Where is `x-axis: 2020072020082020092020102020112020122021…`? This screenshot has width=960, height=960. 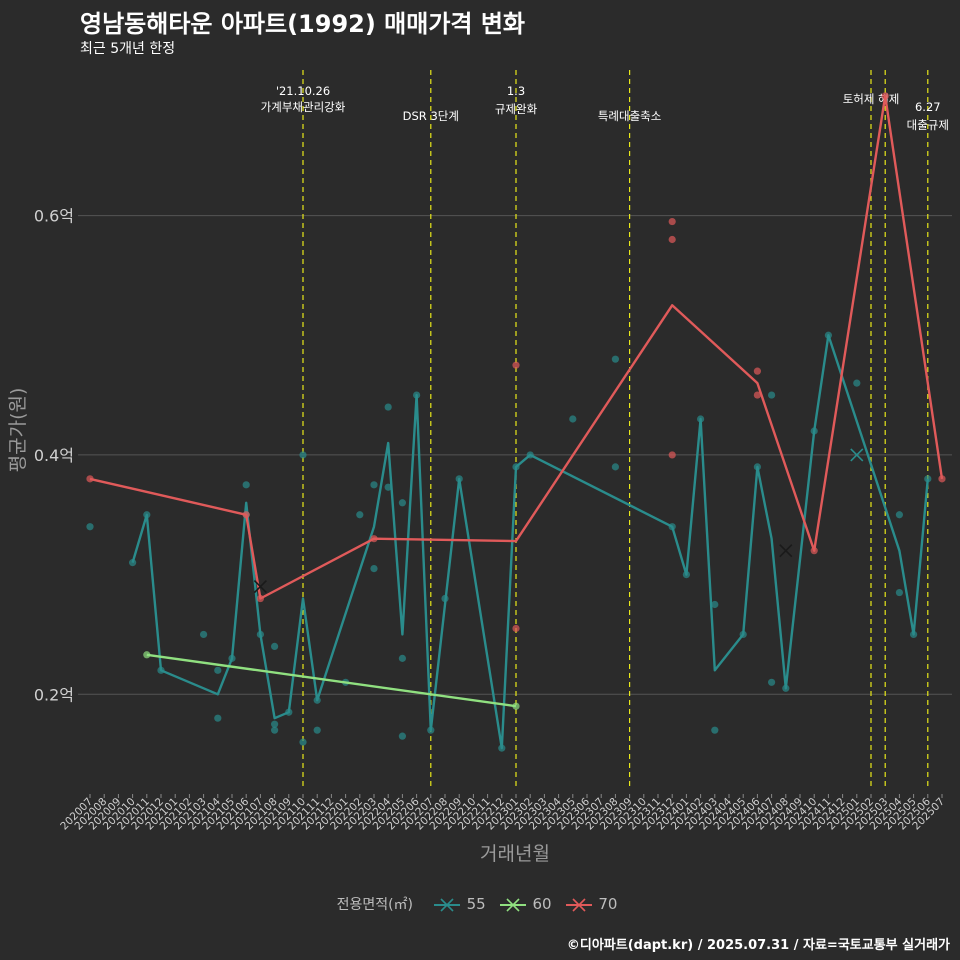
x-axis: 2020072020082020092020102020112020122021… is located at coordinates (502, 813).